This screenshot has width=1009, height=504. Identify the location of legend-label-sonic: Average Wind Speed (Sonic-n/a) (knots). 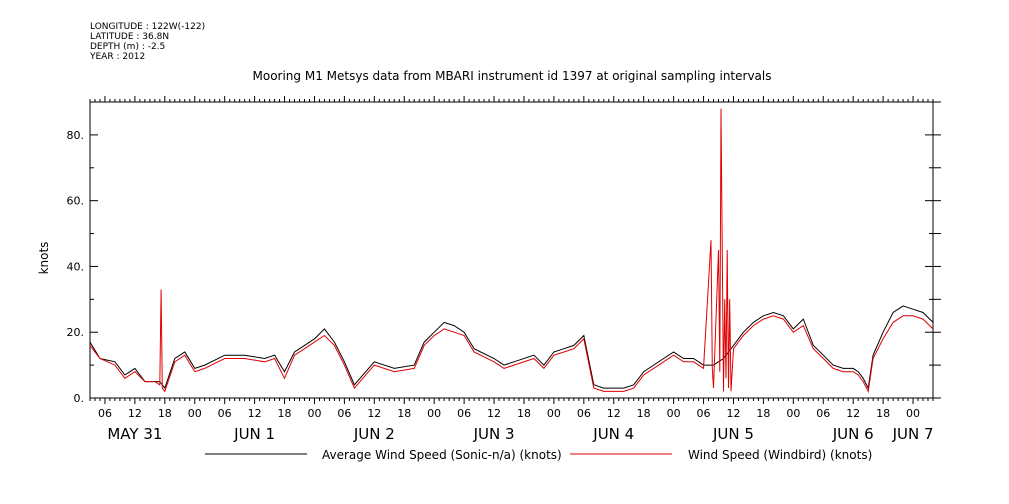
(442, 455).